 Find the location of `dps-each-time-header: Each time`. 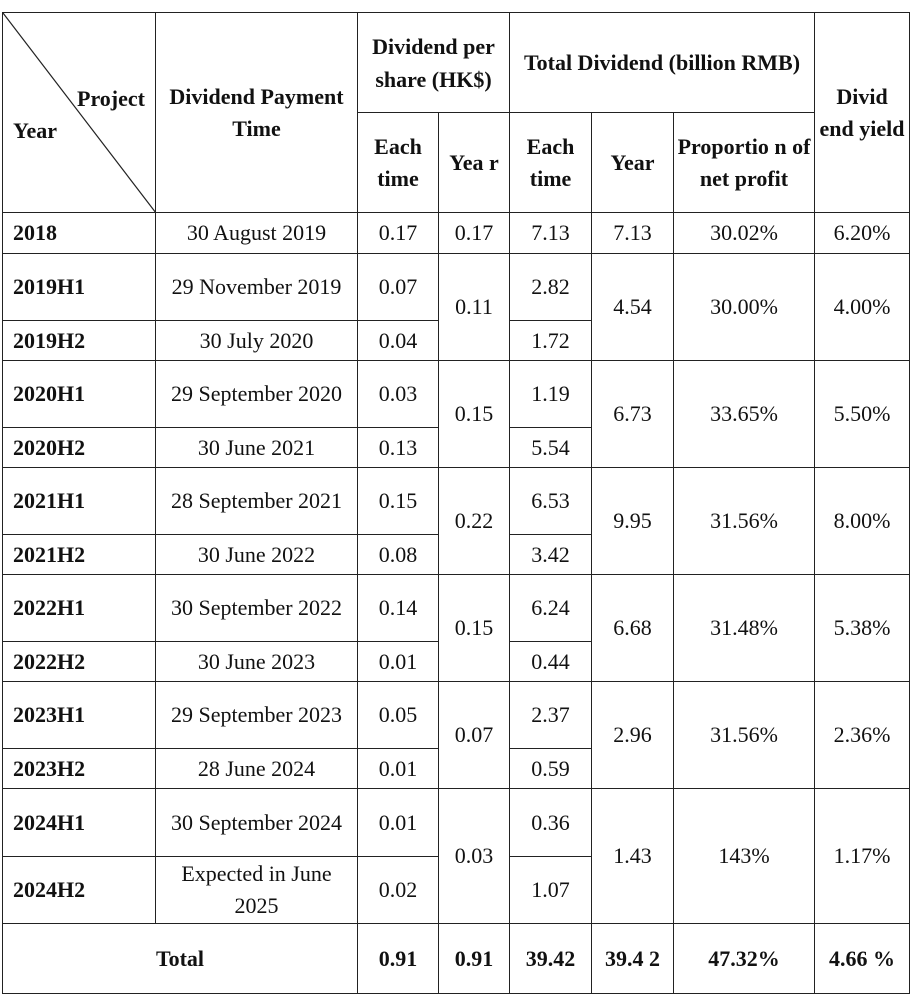

dps-each-time-header: Each time is located at coordinates (398, 162).